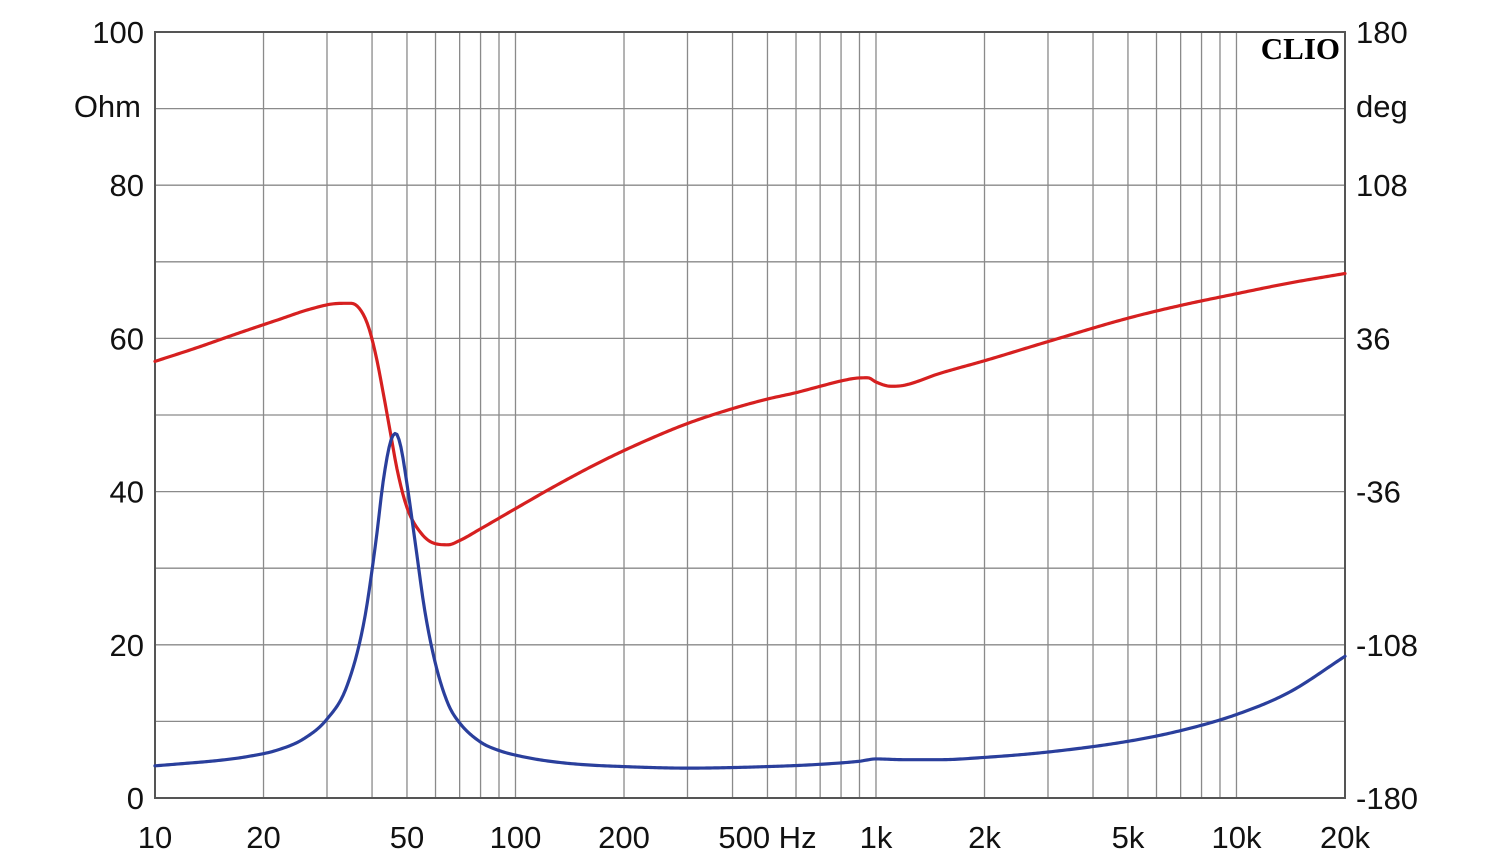 The width and height of the screenshot is (1500, 864). Describe the element at coordinates (624, 837) in the screenshot. I see `x-tick-label: 200` at that location.